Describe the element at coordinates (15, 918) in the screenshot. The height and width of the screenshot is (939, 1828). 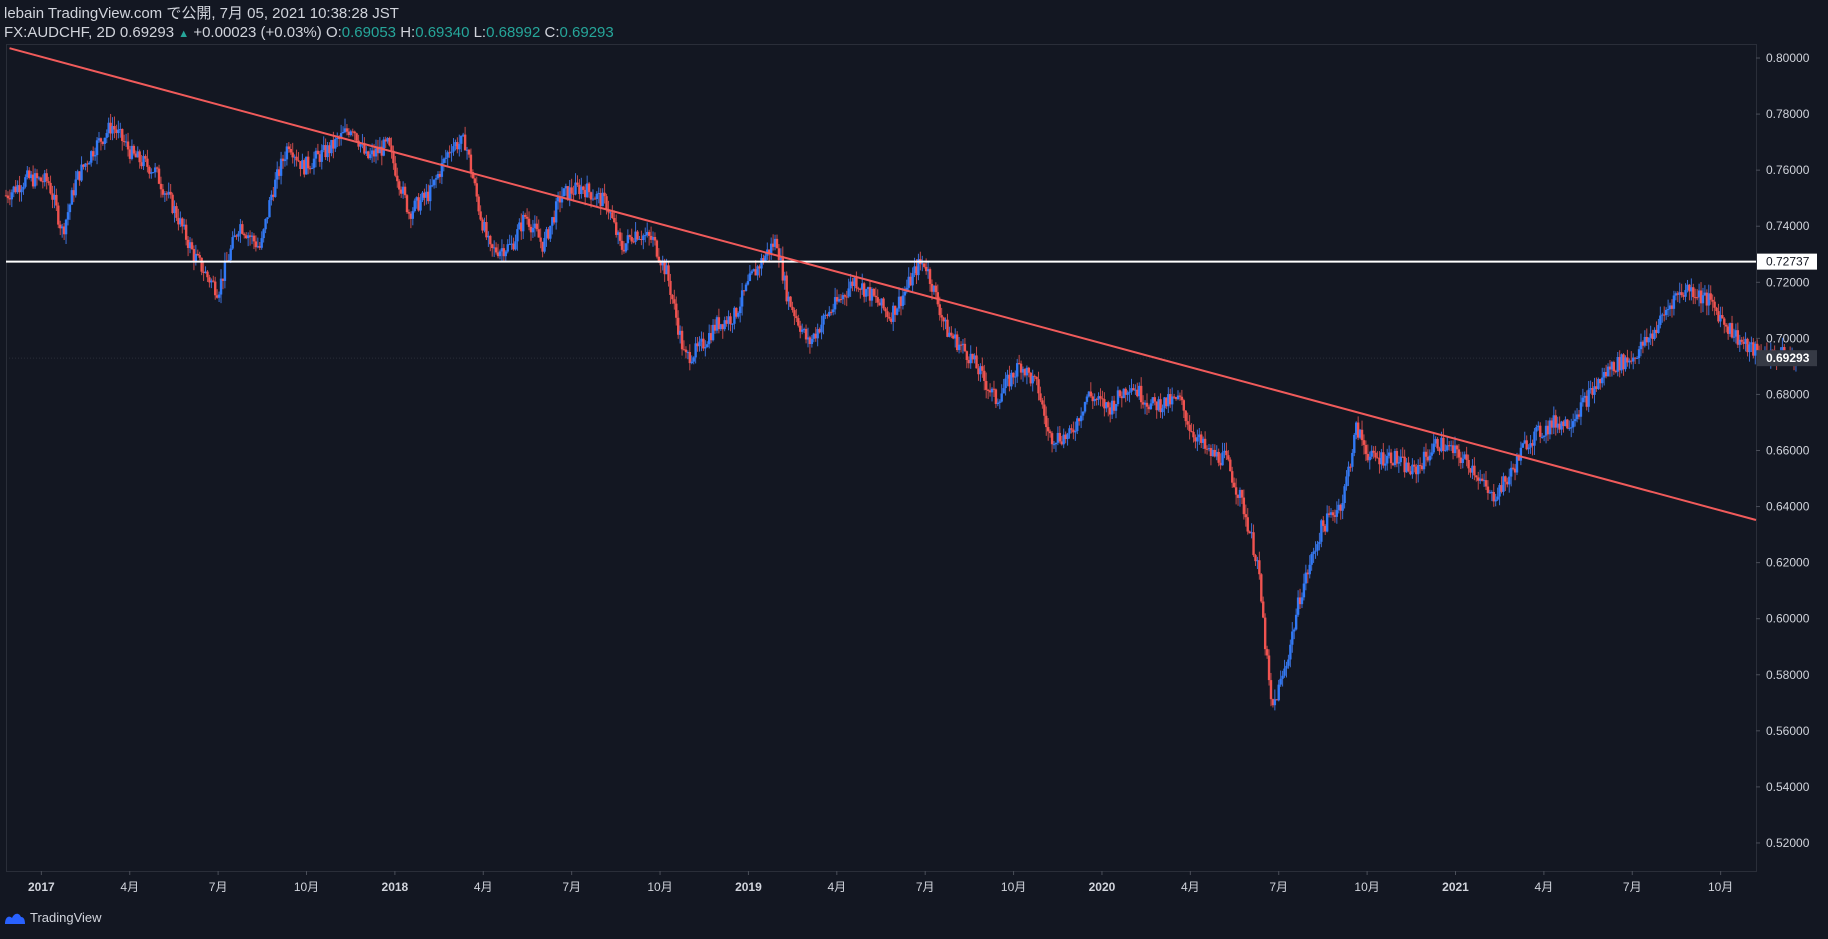
I see `tradingview-logo-icon` at that location.